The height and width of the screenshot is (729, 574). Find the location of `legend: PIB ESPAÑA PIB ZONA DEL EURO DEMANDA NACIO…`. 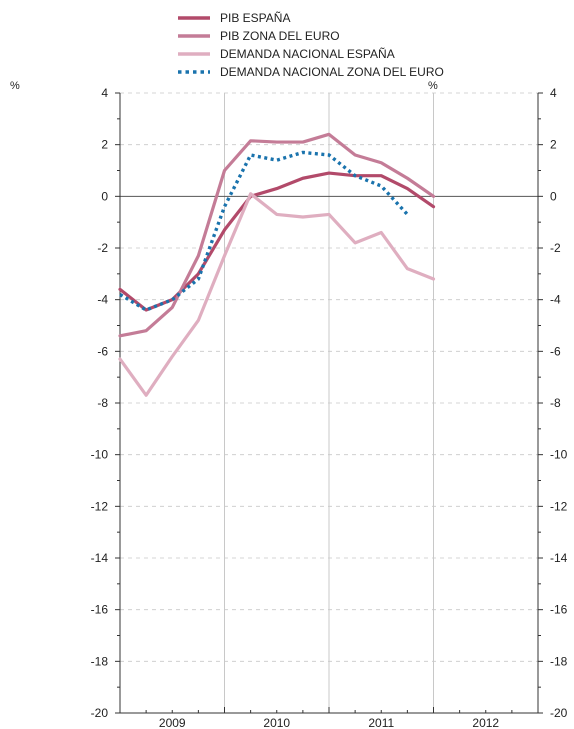

legend: PIB ESPAÑA PIB ZONA DEL EURO DEMANDA NACIO… is located at coordinates (311, 45).